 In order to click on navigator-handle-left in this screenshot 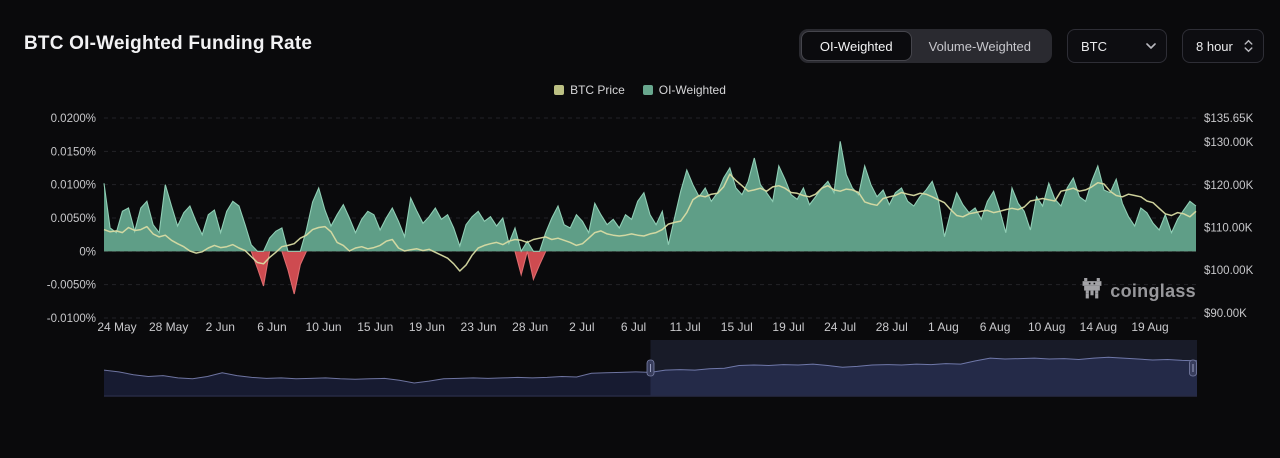, I will do `click(650, 368)`.